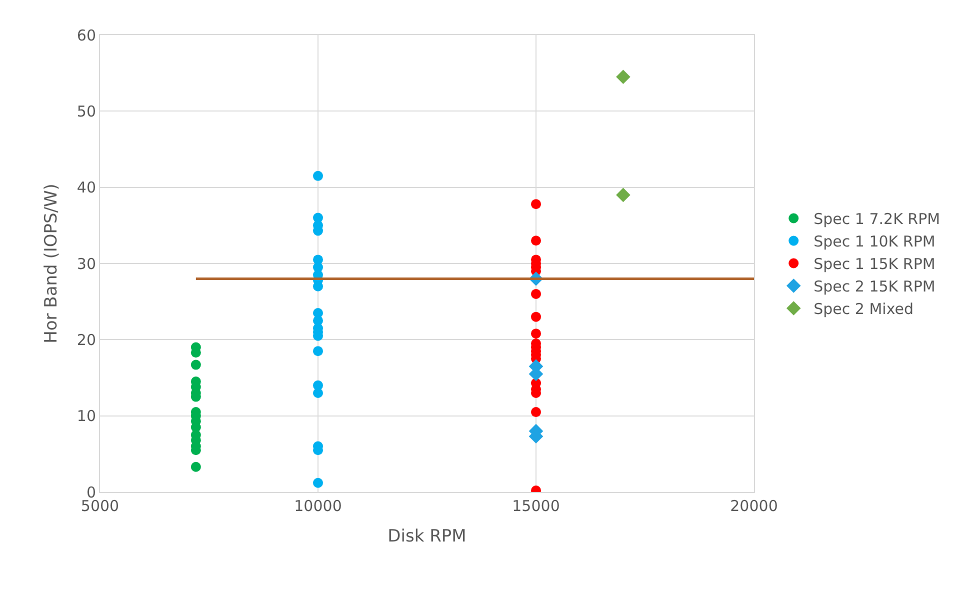 The image size is (958, 602). I want to click on y-tick-label: 40, so click(86, 187).